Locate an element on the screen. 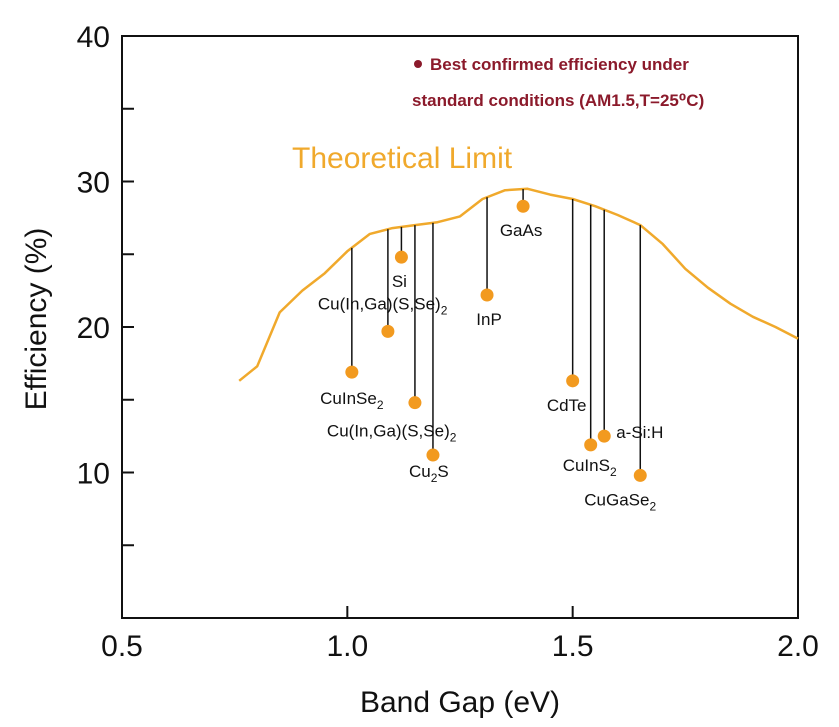 The width and height of the screenshot is (839, 727). data-point-group: CuInSe2 is located at coordinates (352, 329).